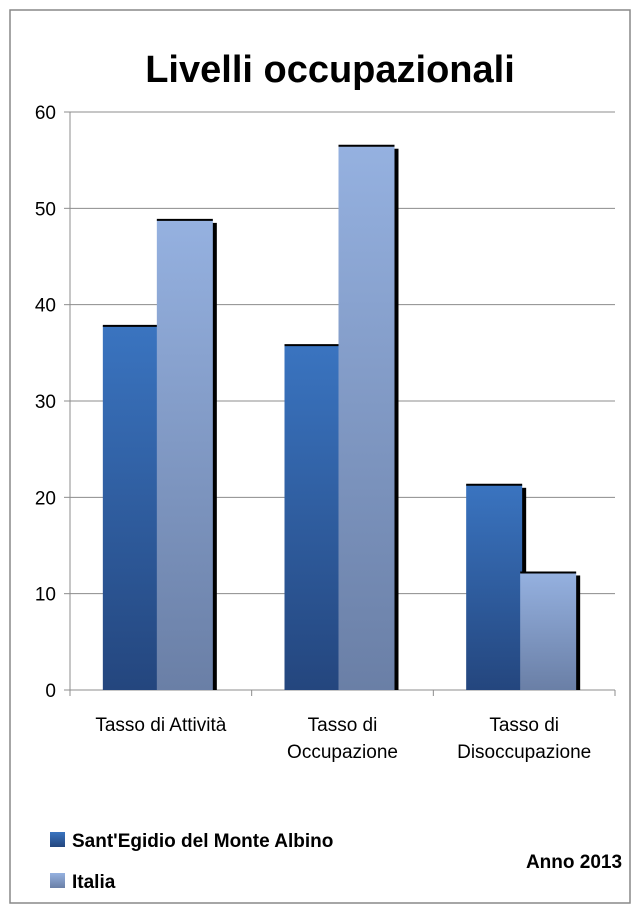 The image size is (639, 907). I want to click on y-tick-label: 20, so click(45, 498).